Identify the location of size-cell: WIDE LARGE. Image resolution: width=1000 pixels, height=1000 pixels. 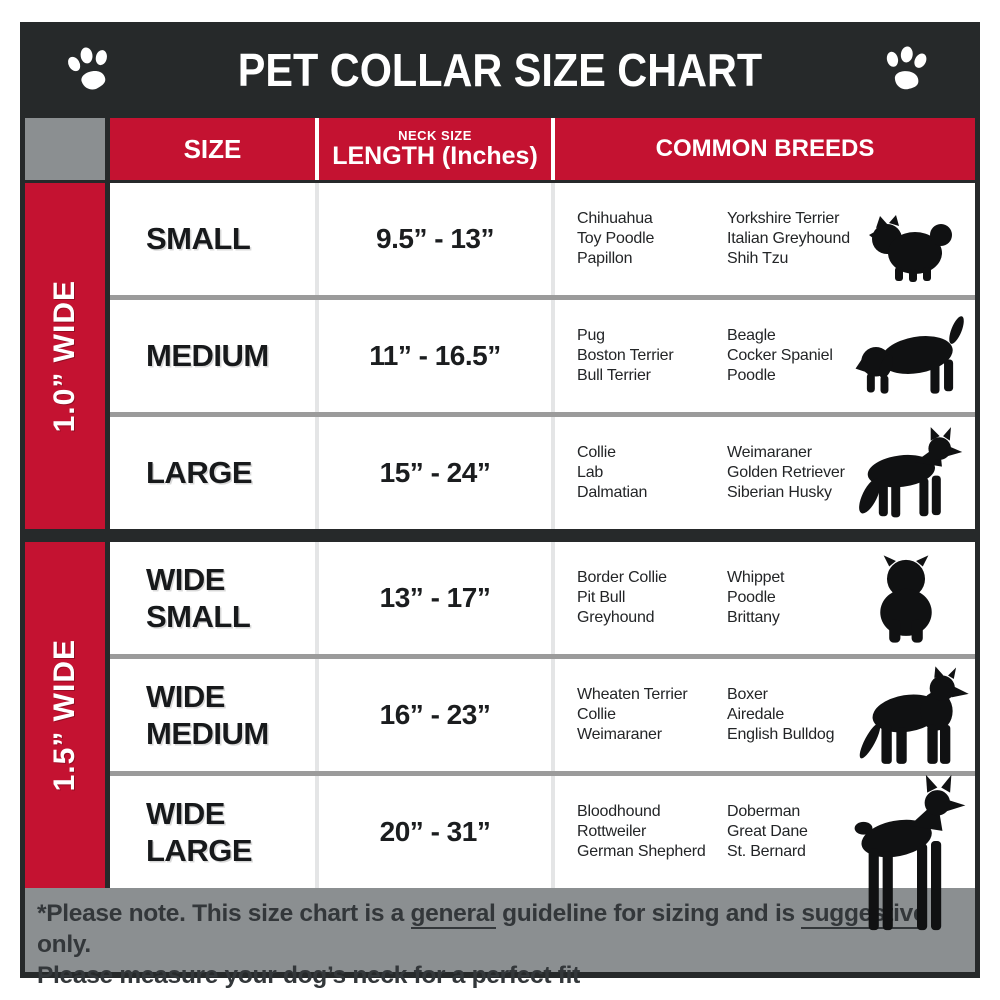
(199, 831).